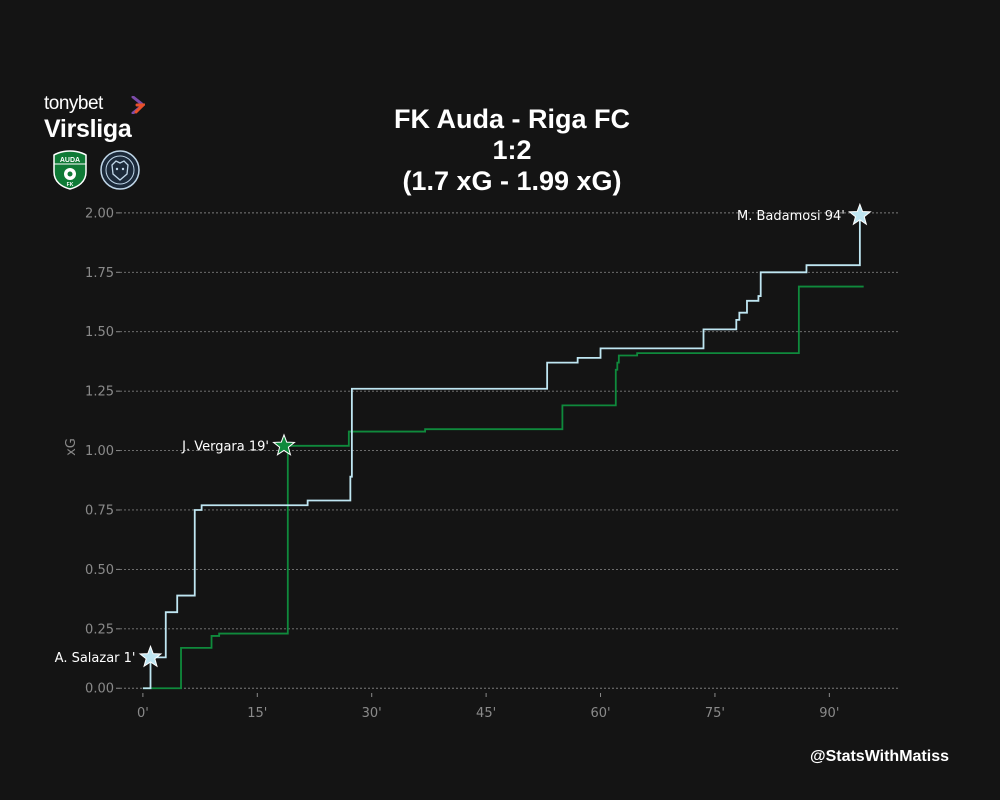  I want to click on y-tick-label: 0.75, so click(99, 510).